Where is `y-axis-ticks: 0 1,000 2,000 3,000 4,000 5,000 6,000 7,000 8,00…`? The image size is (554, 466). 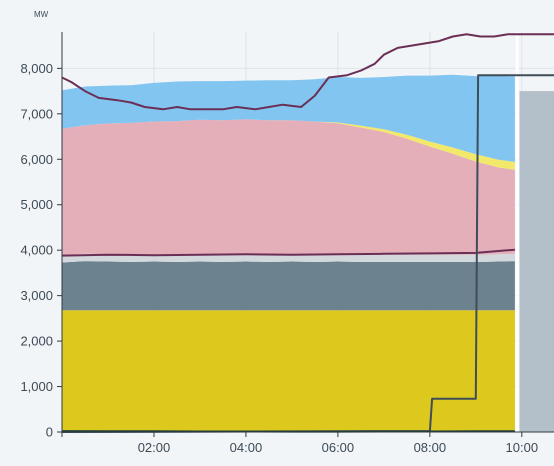
y-axis-ticks: 0 1,000 2,000 3,000 4,000 5,000 6,000 7,000 8,00… is located at coordinates (41, 250).